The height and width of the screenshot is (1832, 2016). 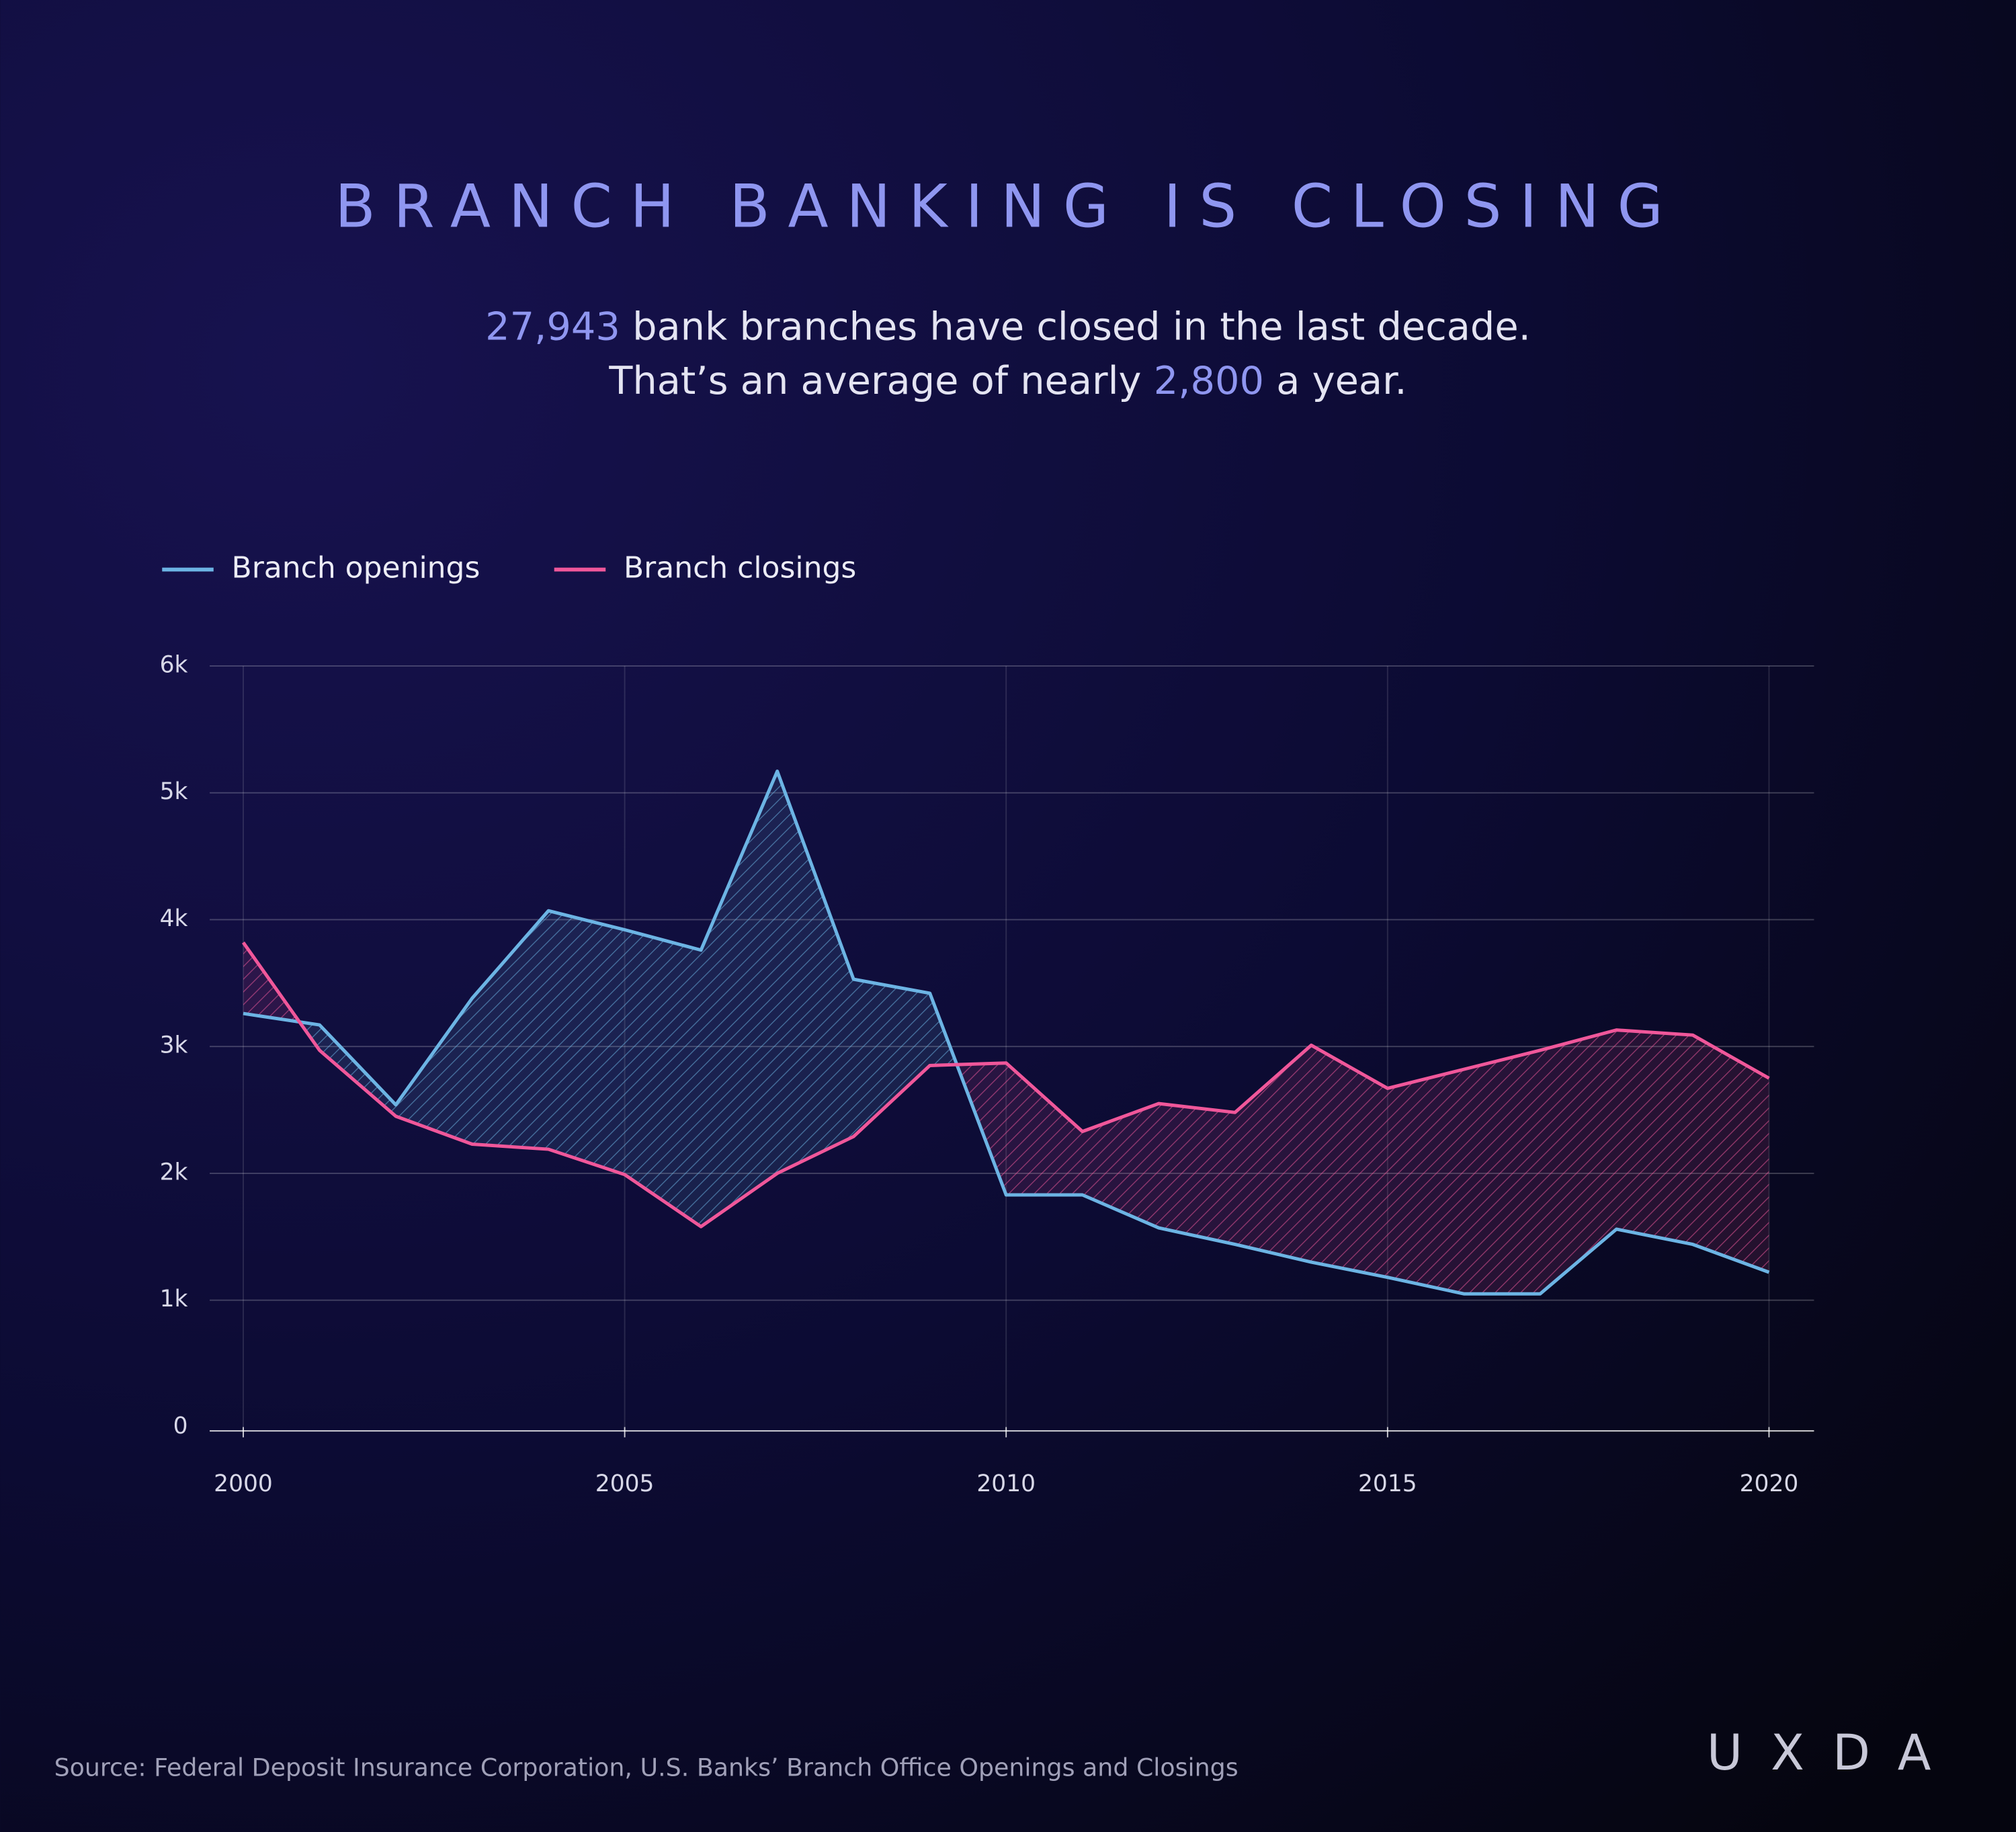 What do you see at coordinates (1209, 380) in the screenshot?
I see `subtitle-highlight: 2,800` at bounding box center [1209, 380].